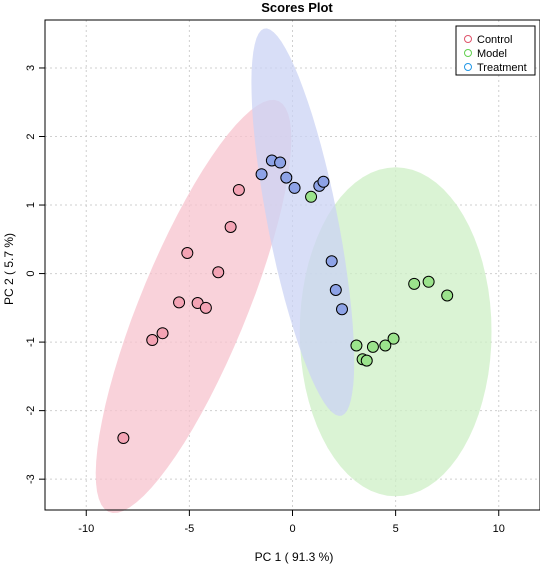 The image size is (540, 570). Describe the element at coordinates (31, 136) in the screenshot. I see `y-tick-label: 2` at that location.